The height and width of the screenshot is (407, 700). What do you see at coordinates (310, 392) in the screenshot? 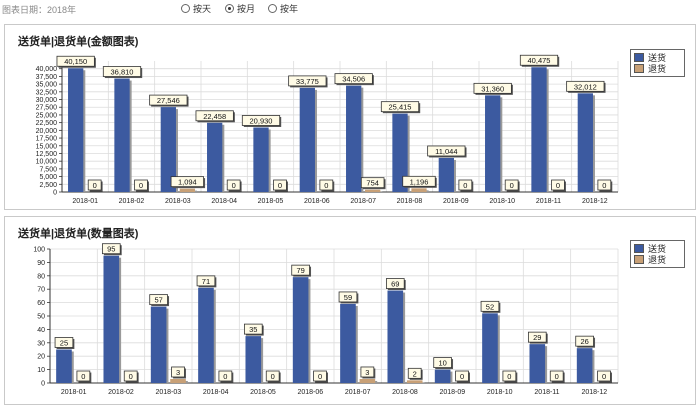
I see `x-tick-label: 2018-06` at bounding box center [310, 392].